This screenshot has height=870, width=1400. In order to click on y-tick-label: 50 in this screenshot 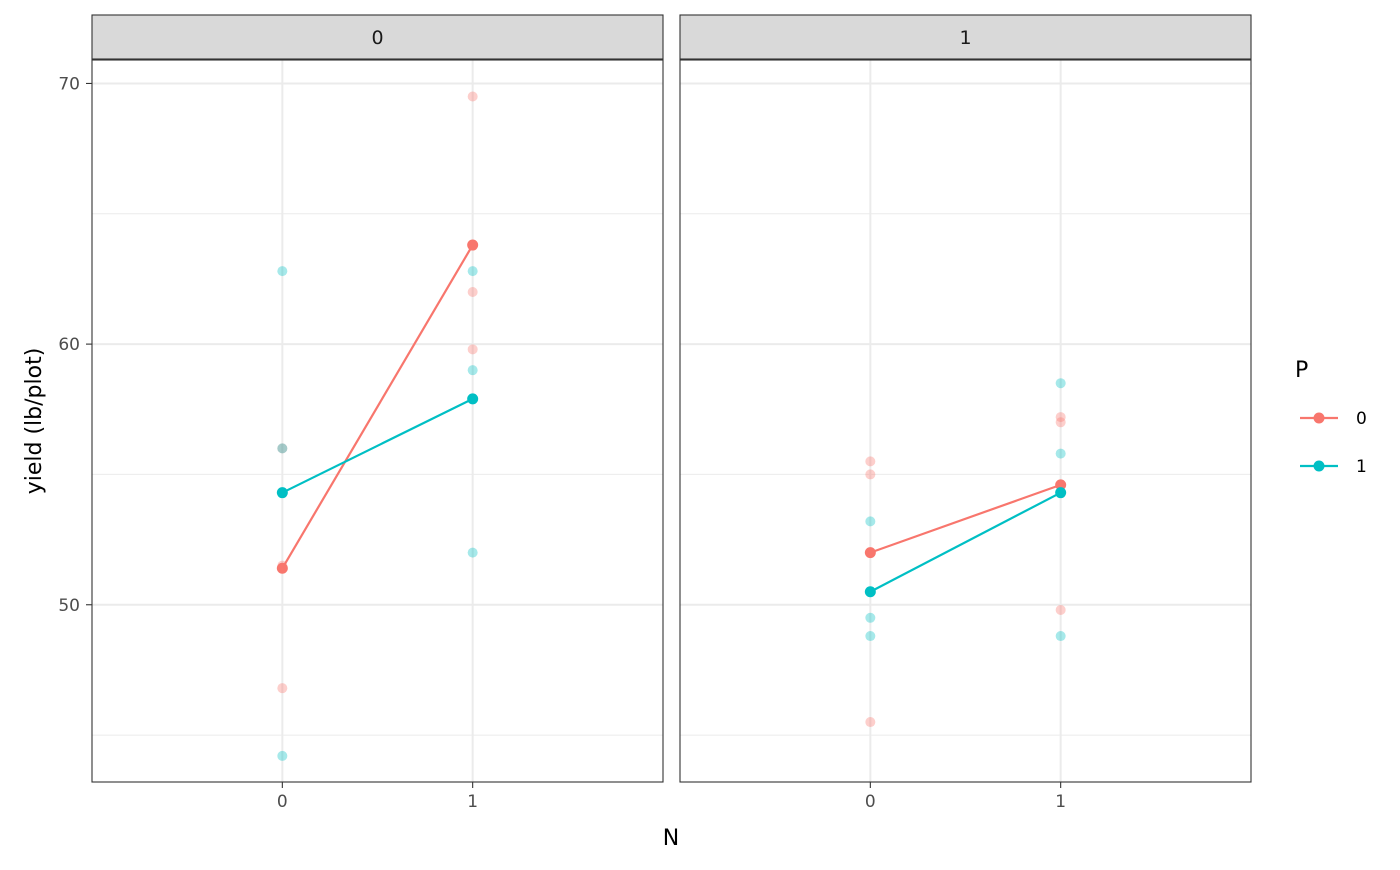, I will do `click(69, 606)`.